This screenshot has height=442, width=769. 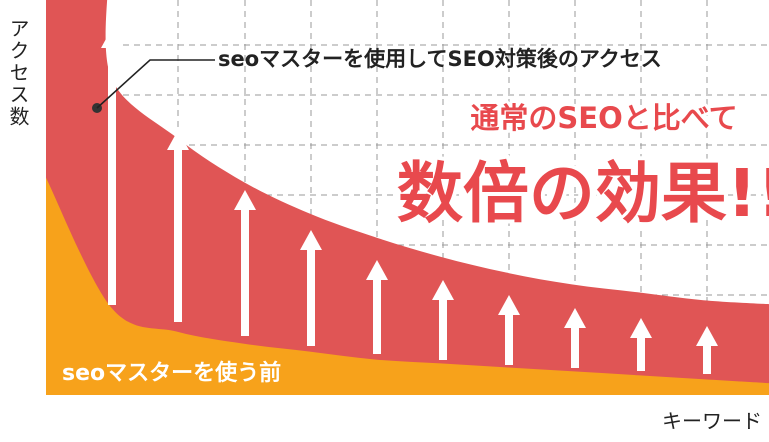 I want to click on before-series-label: seoマスターを使う前, so click(x=171, y=373).